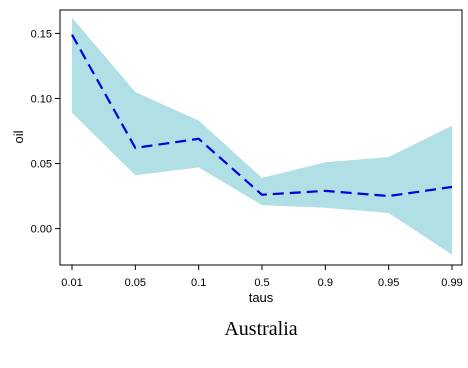  What do you see at coordinates (41, 99) in the screenshot?
I see `y-tick-label: 0.10` at bounding box center [41, 99].